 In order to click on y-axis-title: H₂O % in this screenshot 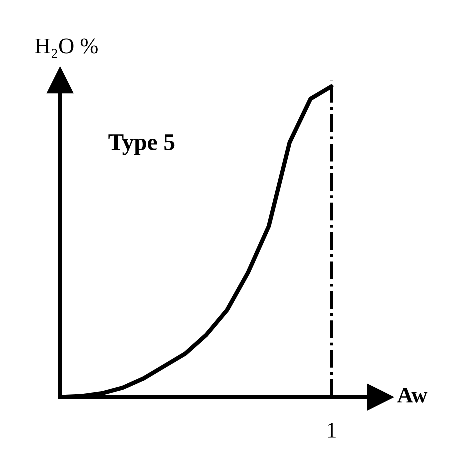, I will do `click(66, 48)`.